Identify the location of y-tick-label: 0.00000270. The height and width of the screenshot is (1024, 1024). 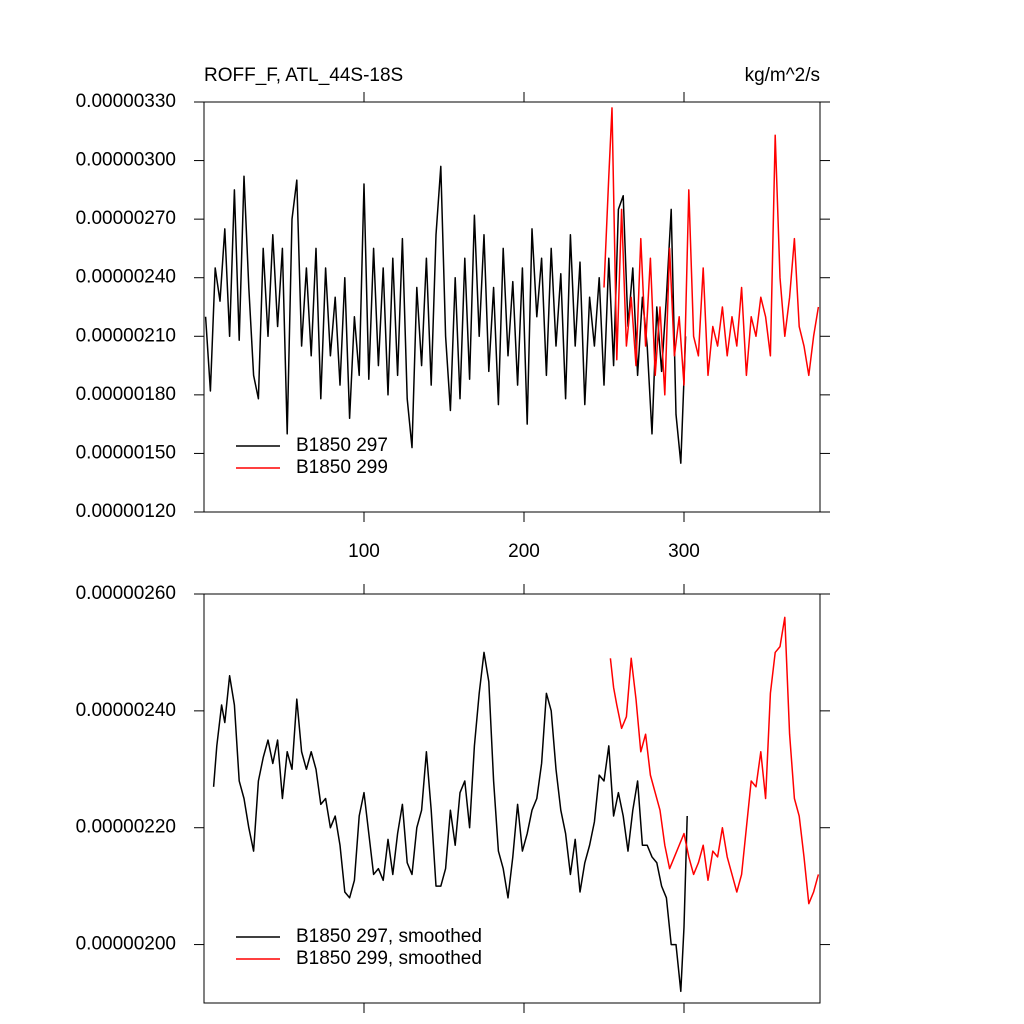
(126, 218).